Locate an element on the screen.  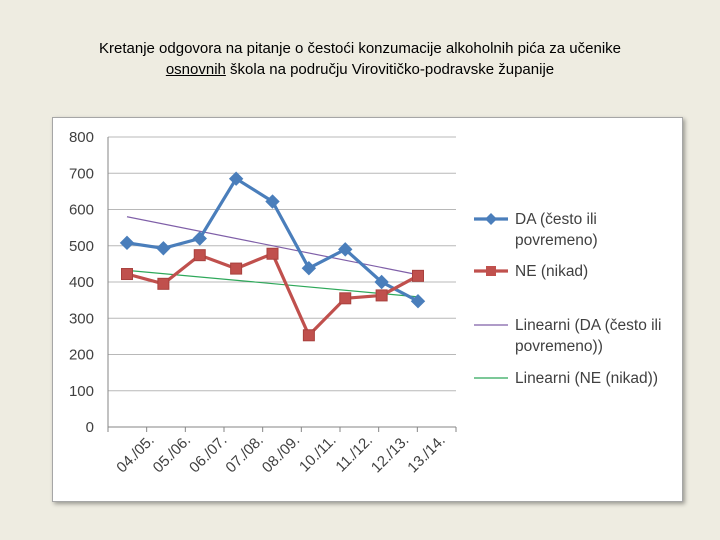
y-tick-label: 600 is located at coordinates (81, 210).